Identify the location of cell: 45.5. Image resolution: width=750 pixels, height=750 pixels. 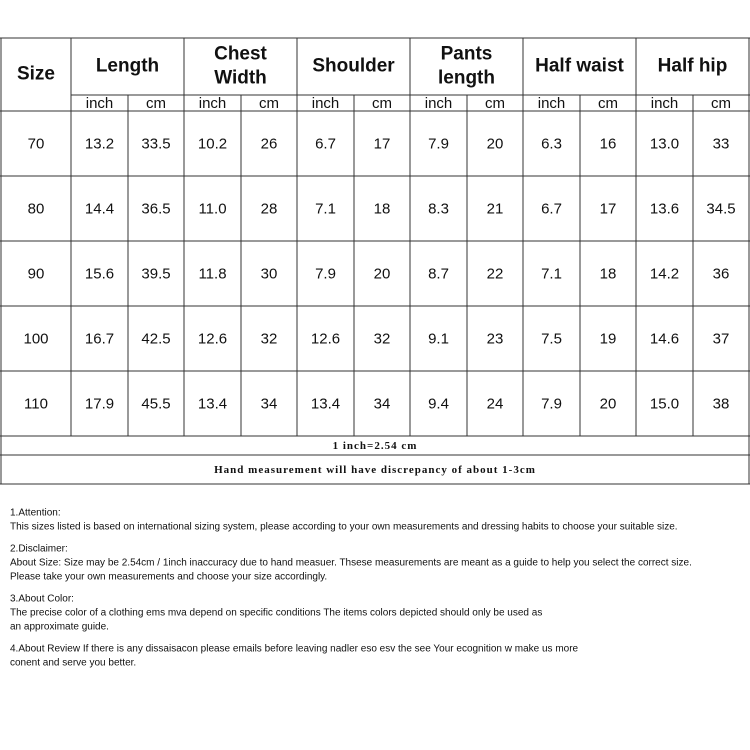
(155, 403).